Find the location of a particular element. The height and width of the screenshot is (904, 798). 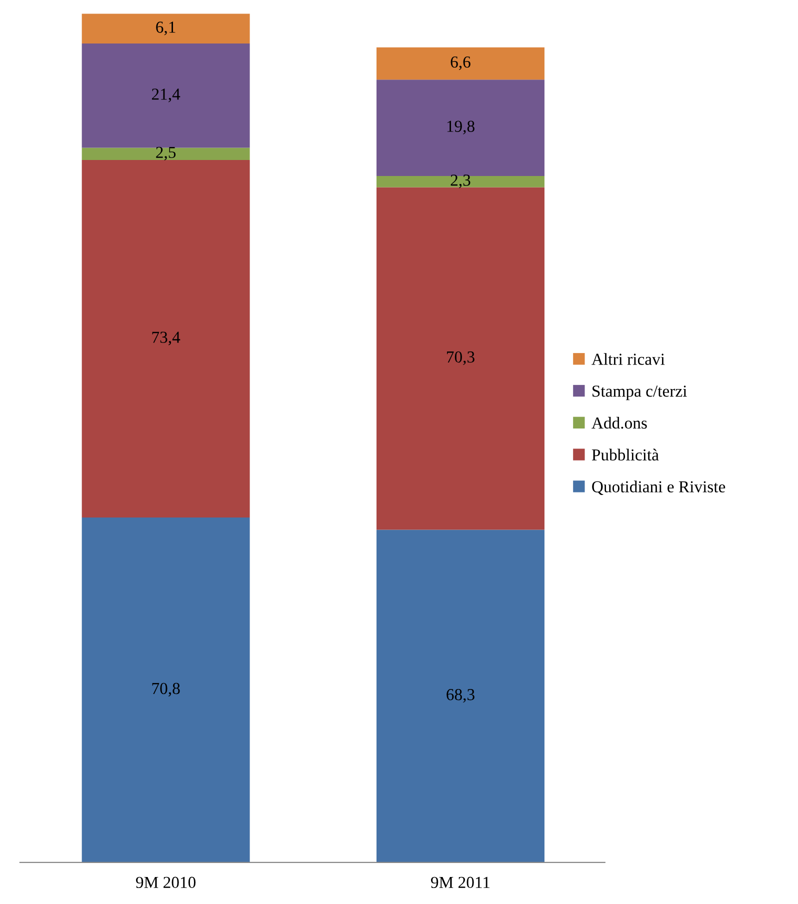

data-label: 6,1 is located at coordinates (166, 29).